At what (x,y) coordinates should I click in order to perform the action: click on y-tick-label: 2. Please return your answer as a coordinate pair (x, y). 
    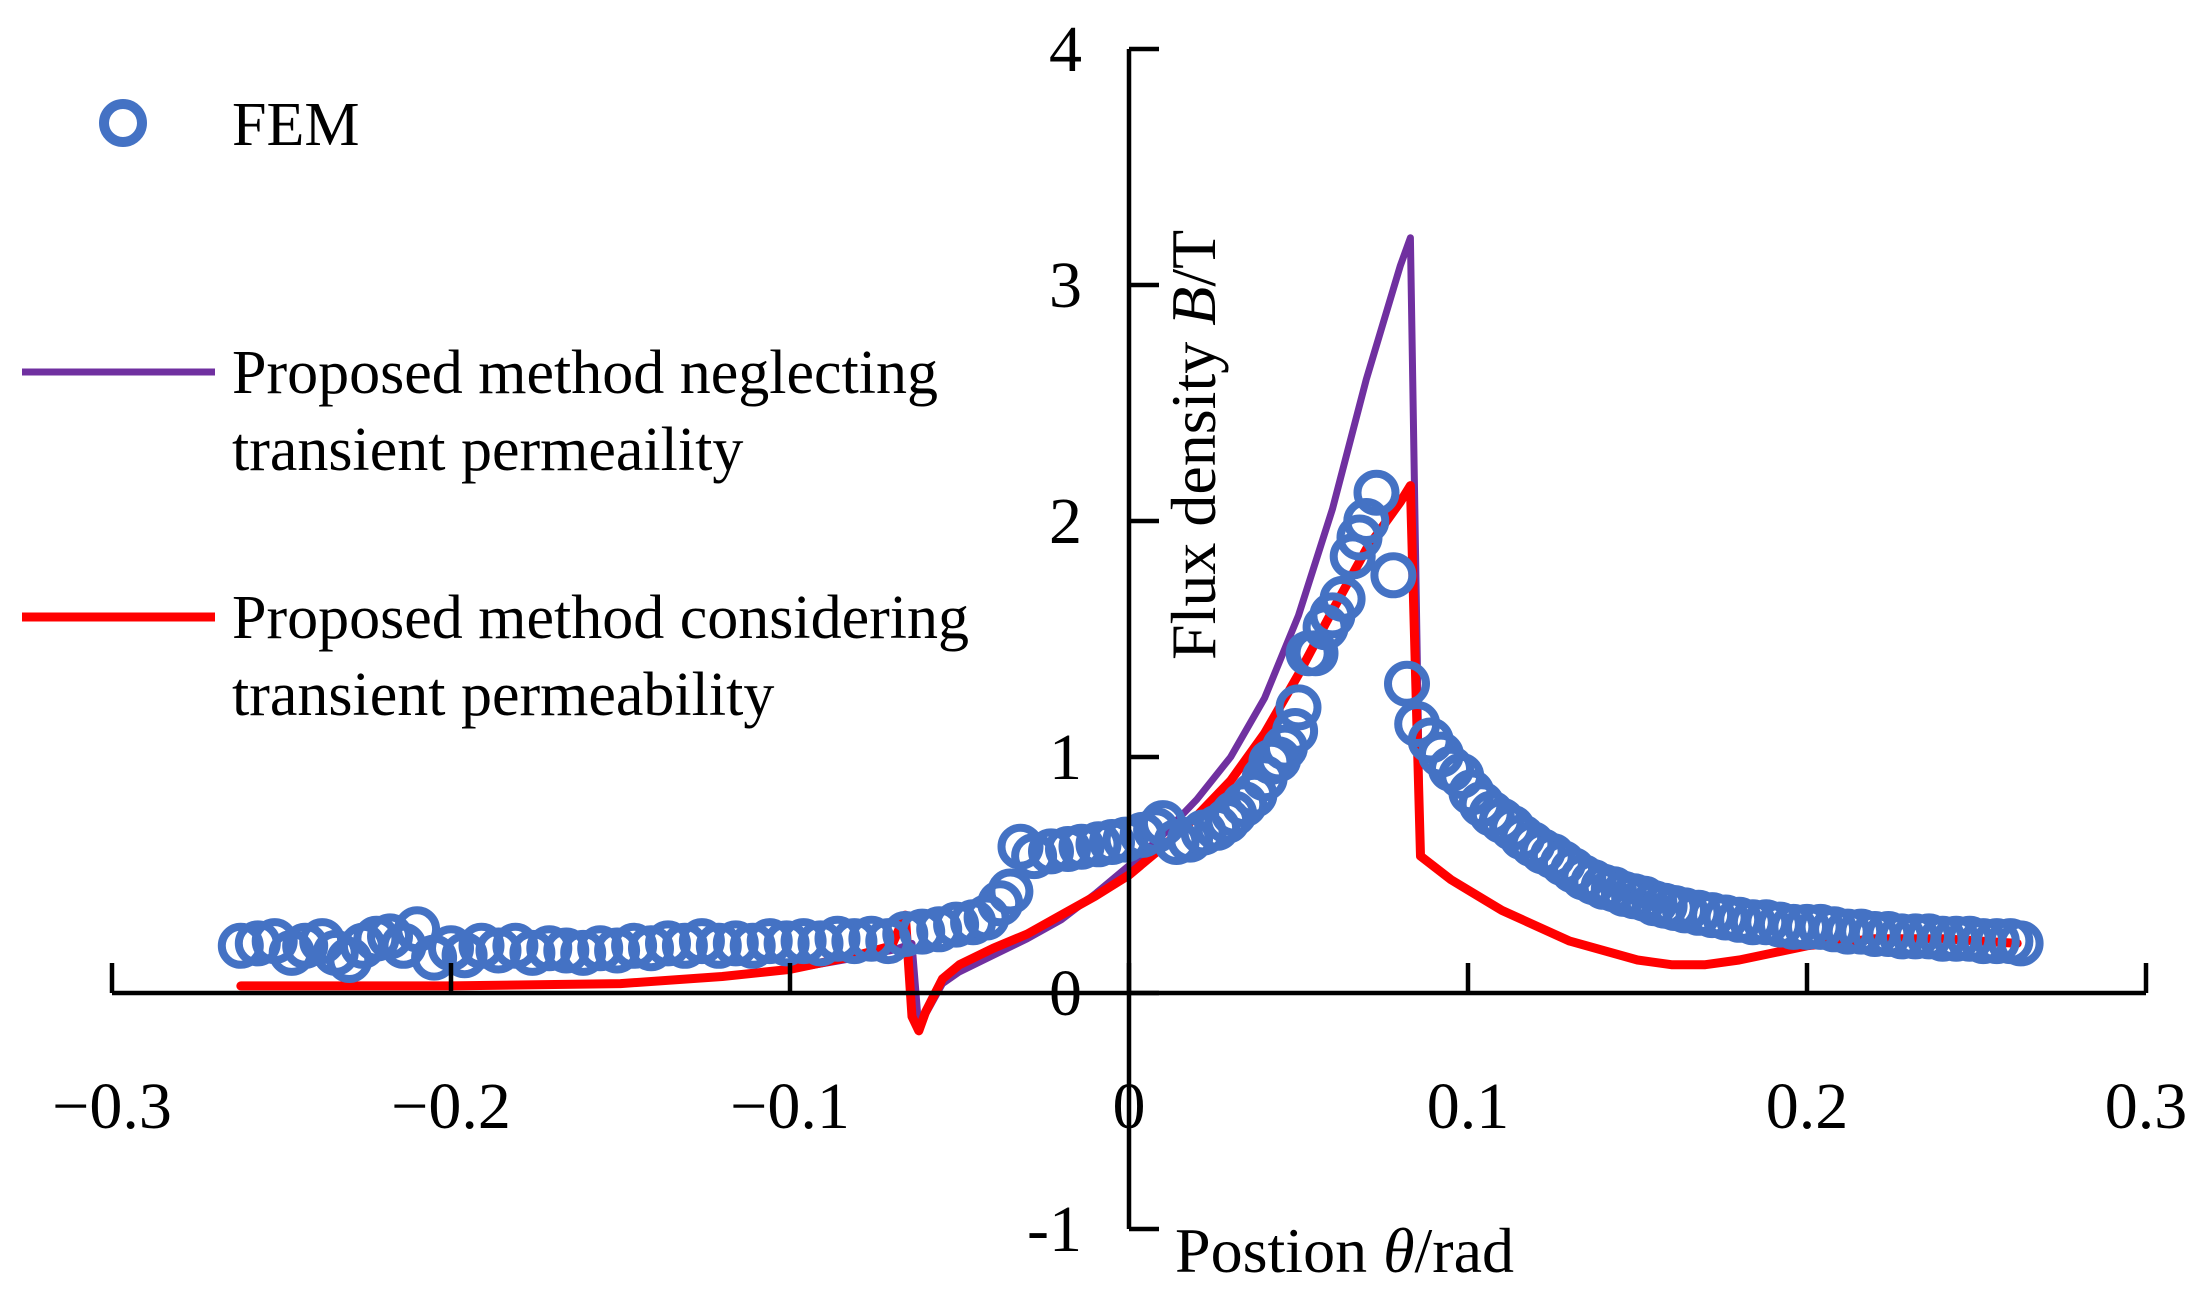
    Looking at the image, I should click on (1065, 521).